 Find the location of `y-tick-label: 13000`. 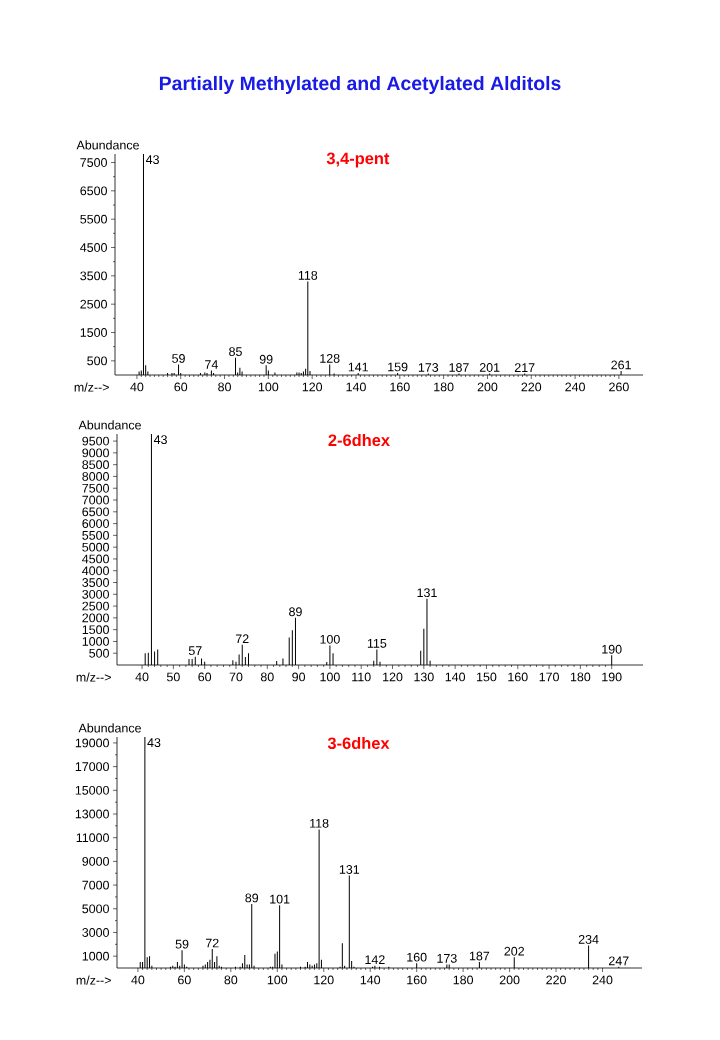

y-tick-label: 13000 is located at coordinates (92, 814).